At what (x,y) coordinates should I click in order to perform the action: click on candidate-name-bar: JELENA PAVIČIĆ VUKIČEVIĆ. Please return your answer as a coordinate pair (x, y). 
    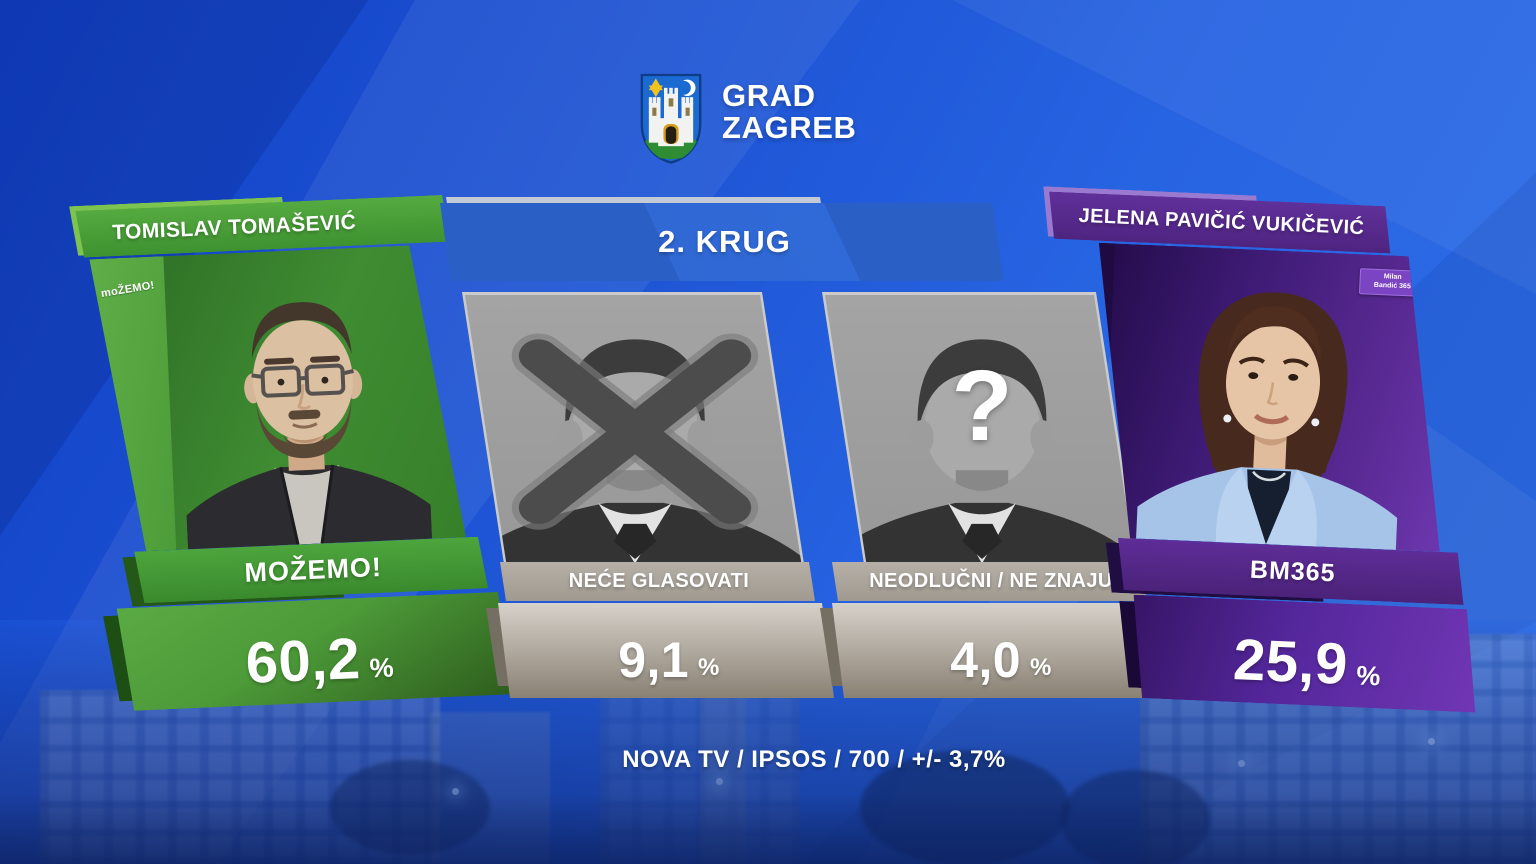
    Looking at the image, I should click on (1219, 223).